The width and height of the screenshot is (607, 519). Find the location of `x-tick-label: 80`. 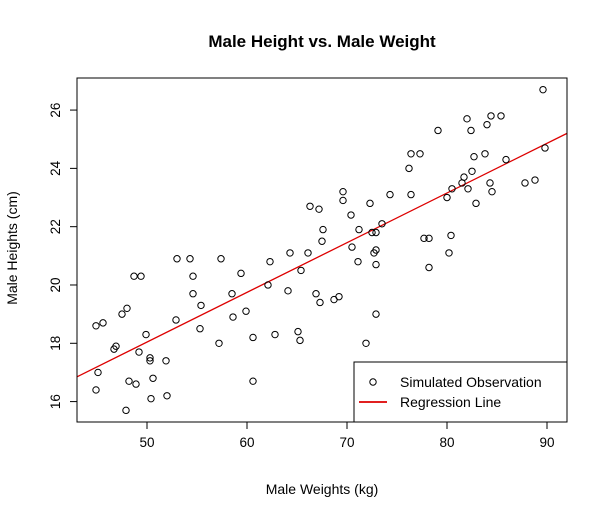

x-tick-label: 80 is located at coordinates (446, 442).